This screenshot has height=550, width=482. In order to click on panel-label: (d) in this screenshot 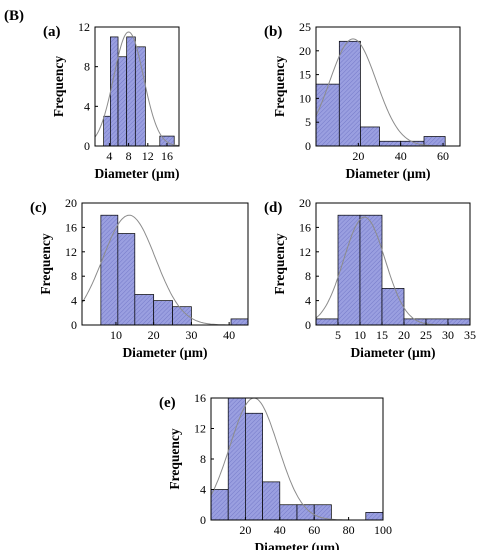, I will do `click(273, 208)`.